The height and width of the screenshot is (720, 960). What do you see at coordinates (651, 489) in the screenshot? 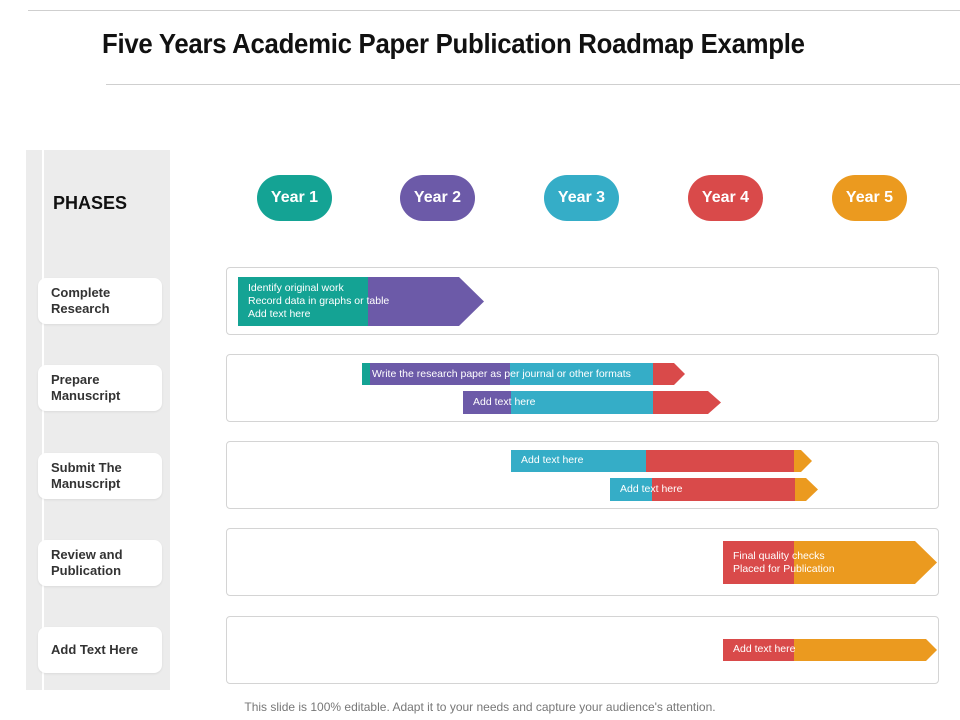
I see `bar-text-submit-2: Add text here` at bounding box center [651, 489].